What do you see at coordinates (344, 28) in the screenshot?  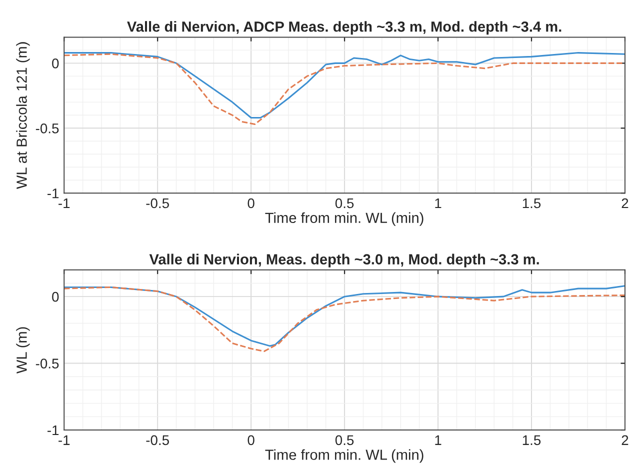 I see `chart-title: Valle di Nervion, ADCP Meas. depth ~3.3 m, Mod. depth ~3.4 m.` at bounding box center [344, 28].